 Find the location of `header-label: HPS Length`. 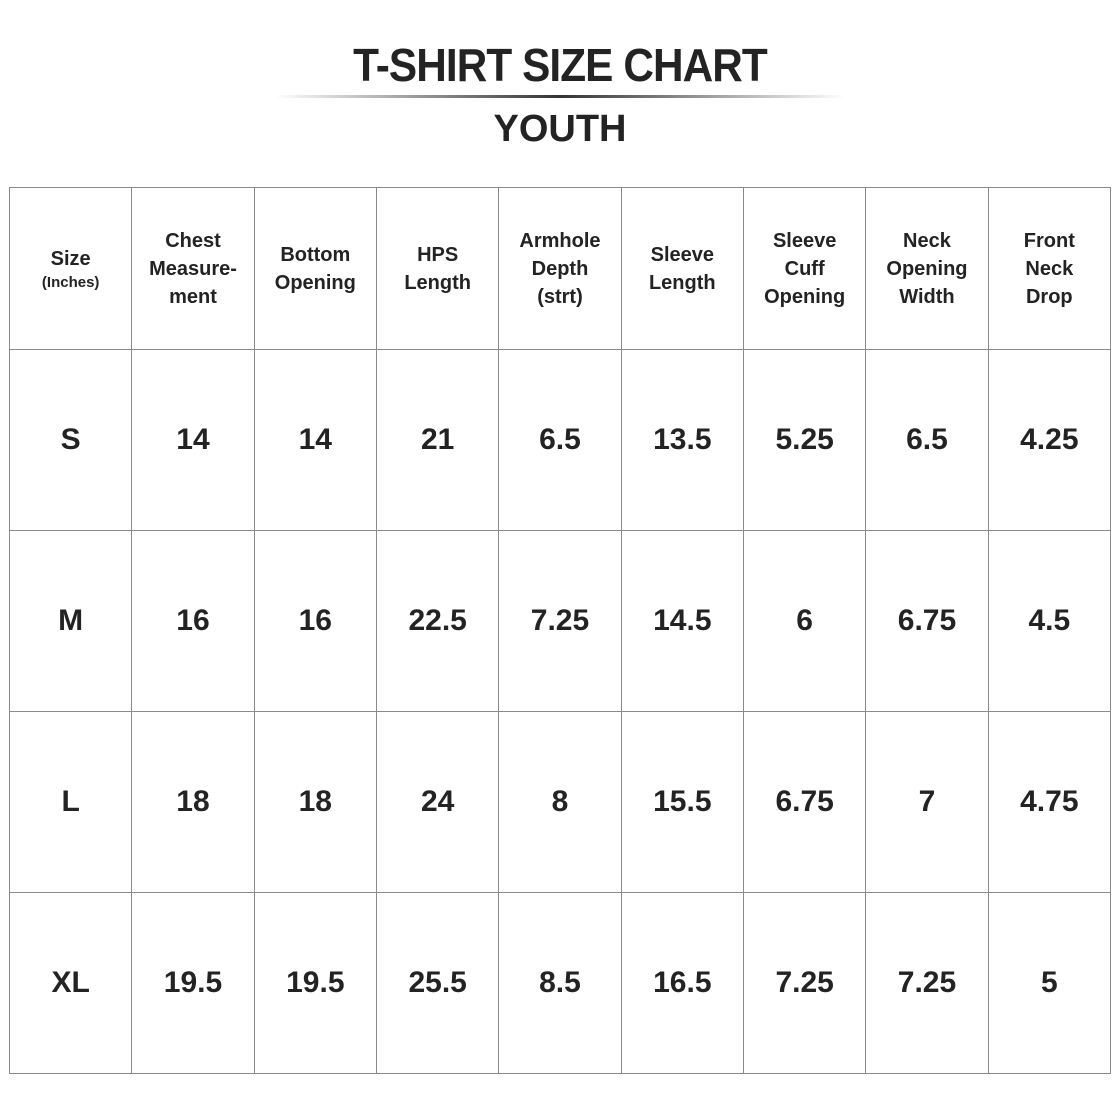

header-label: HPS Length is located at coordinates (437, 268).